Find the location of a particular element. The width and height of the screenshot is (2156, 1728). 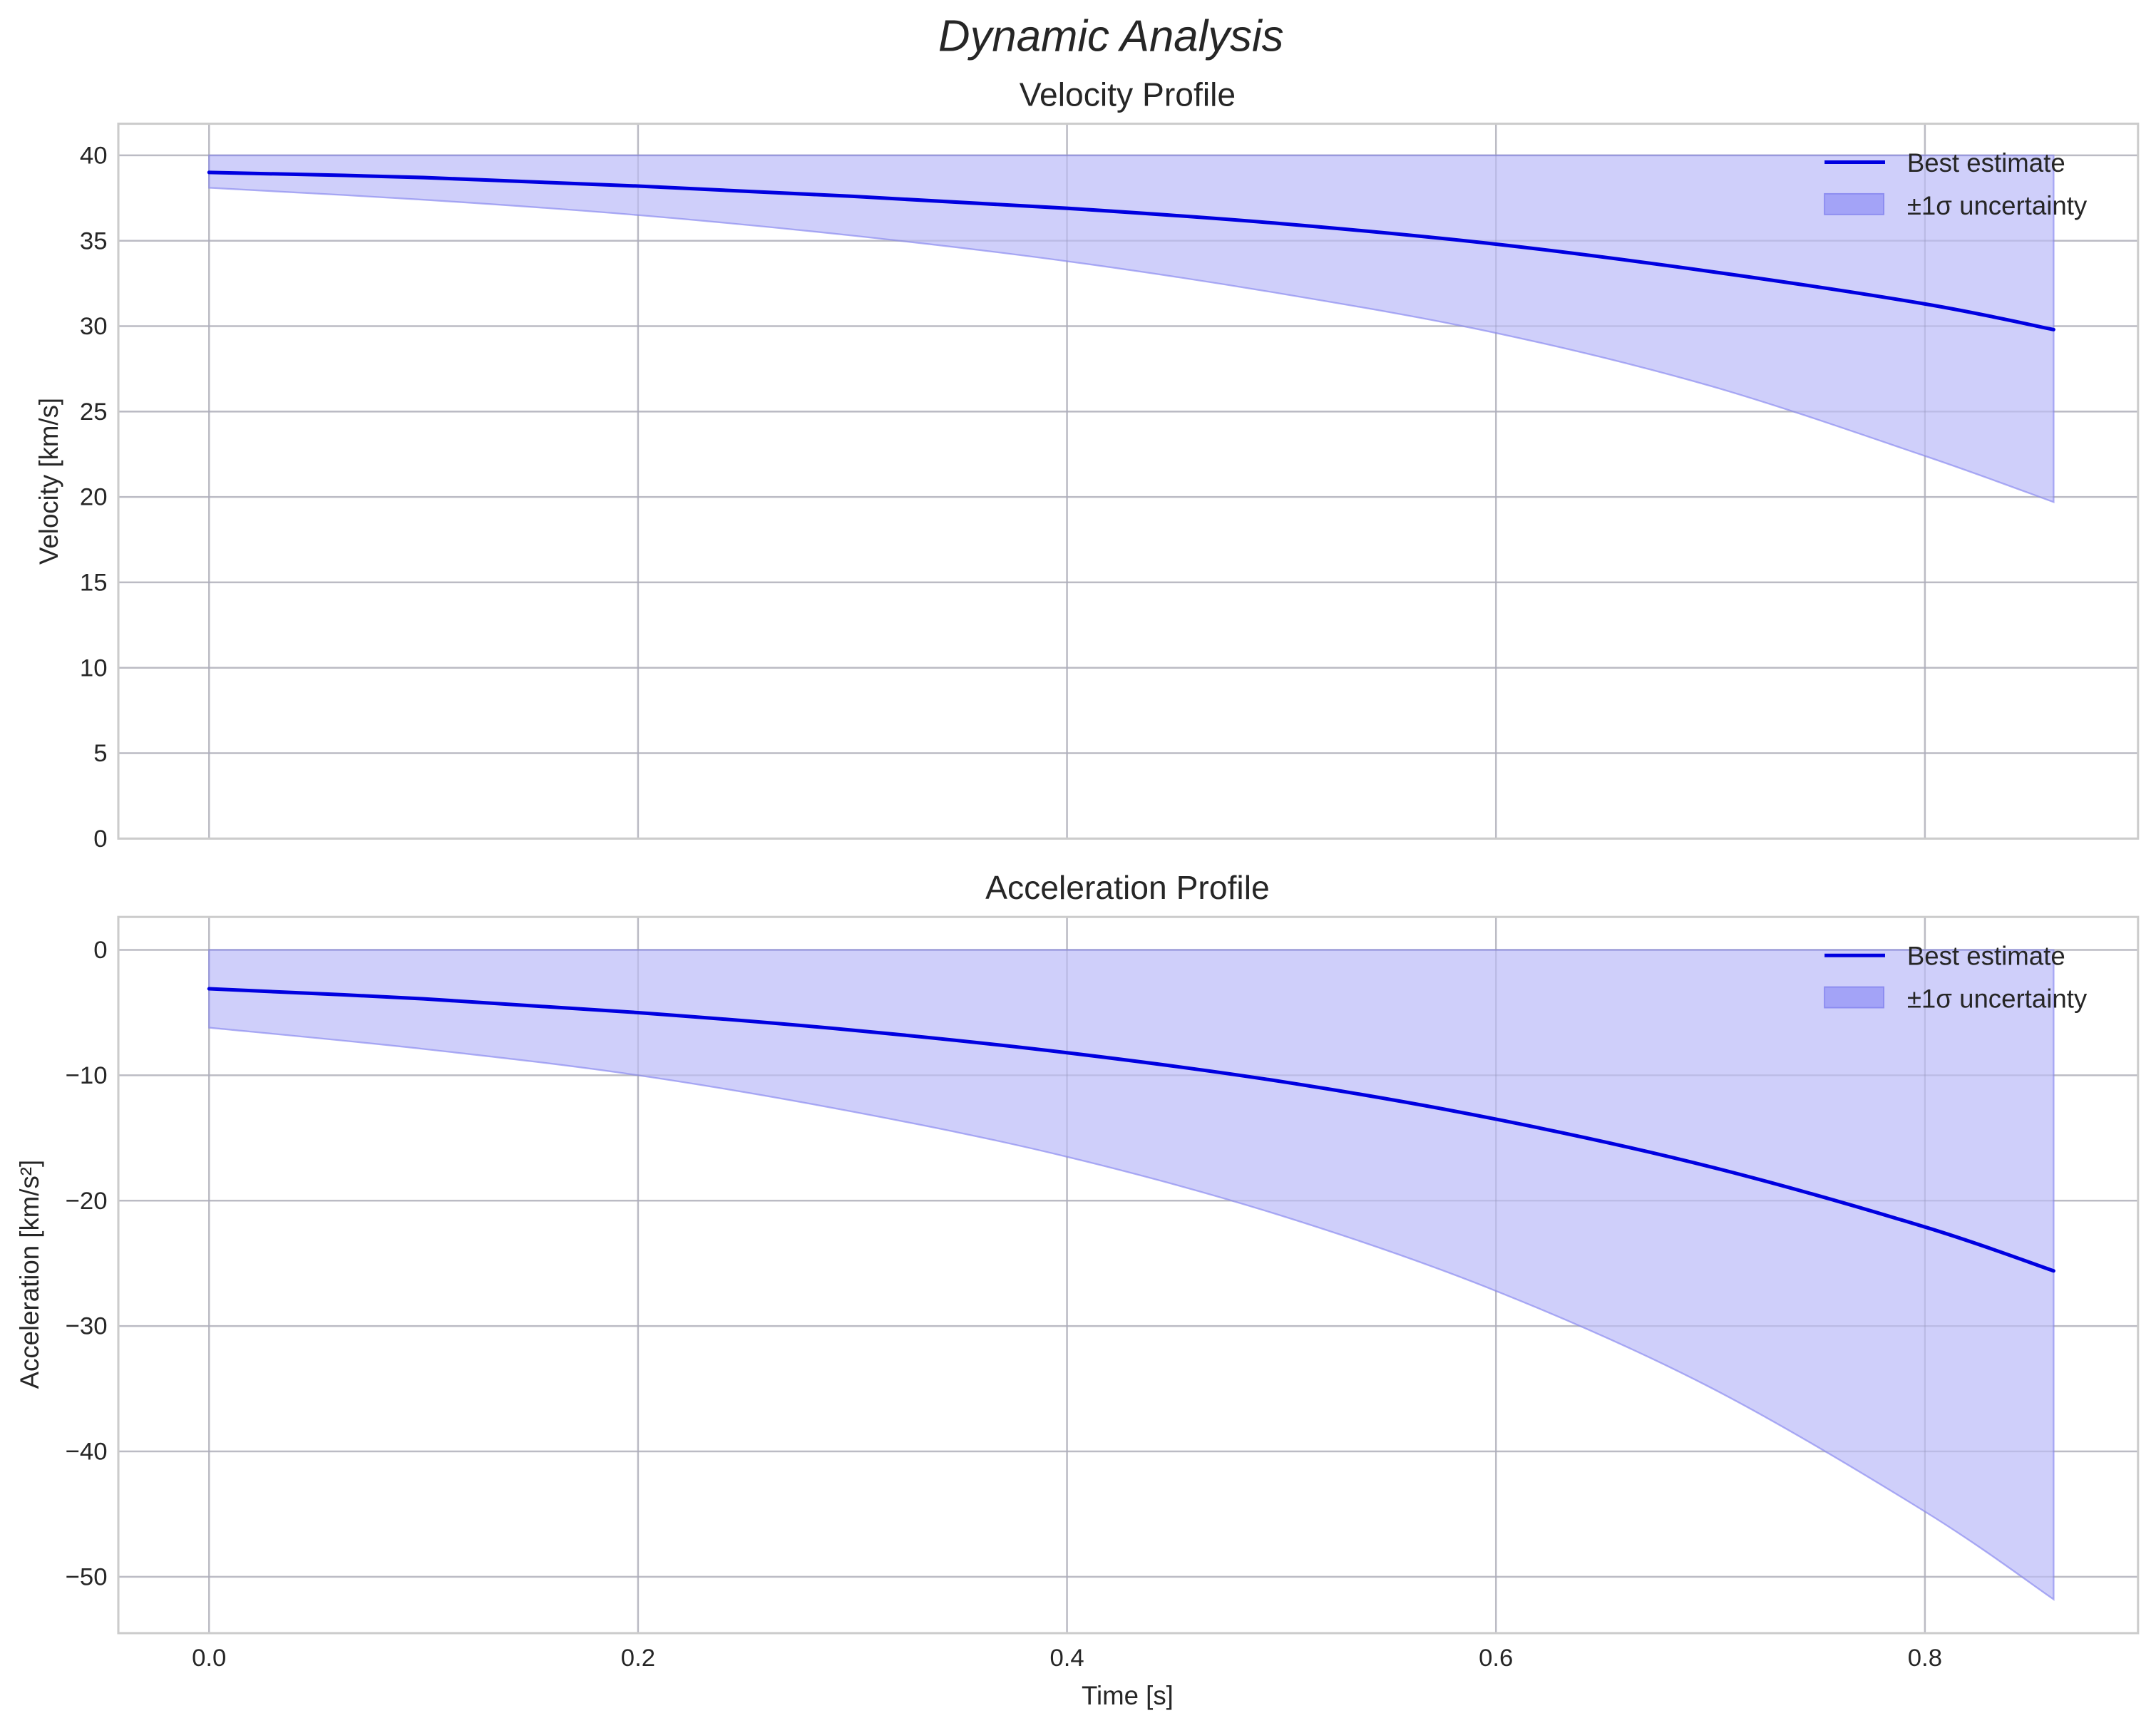

x-tick-label: 0.4 is located at coordinates (1066, 1658).